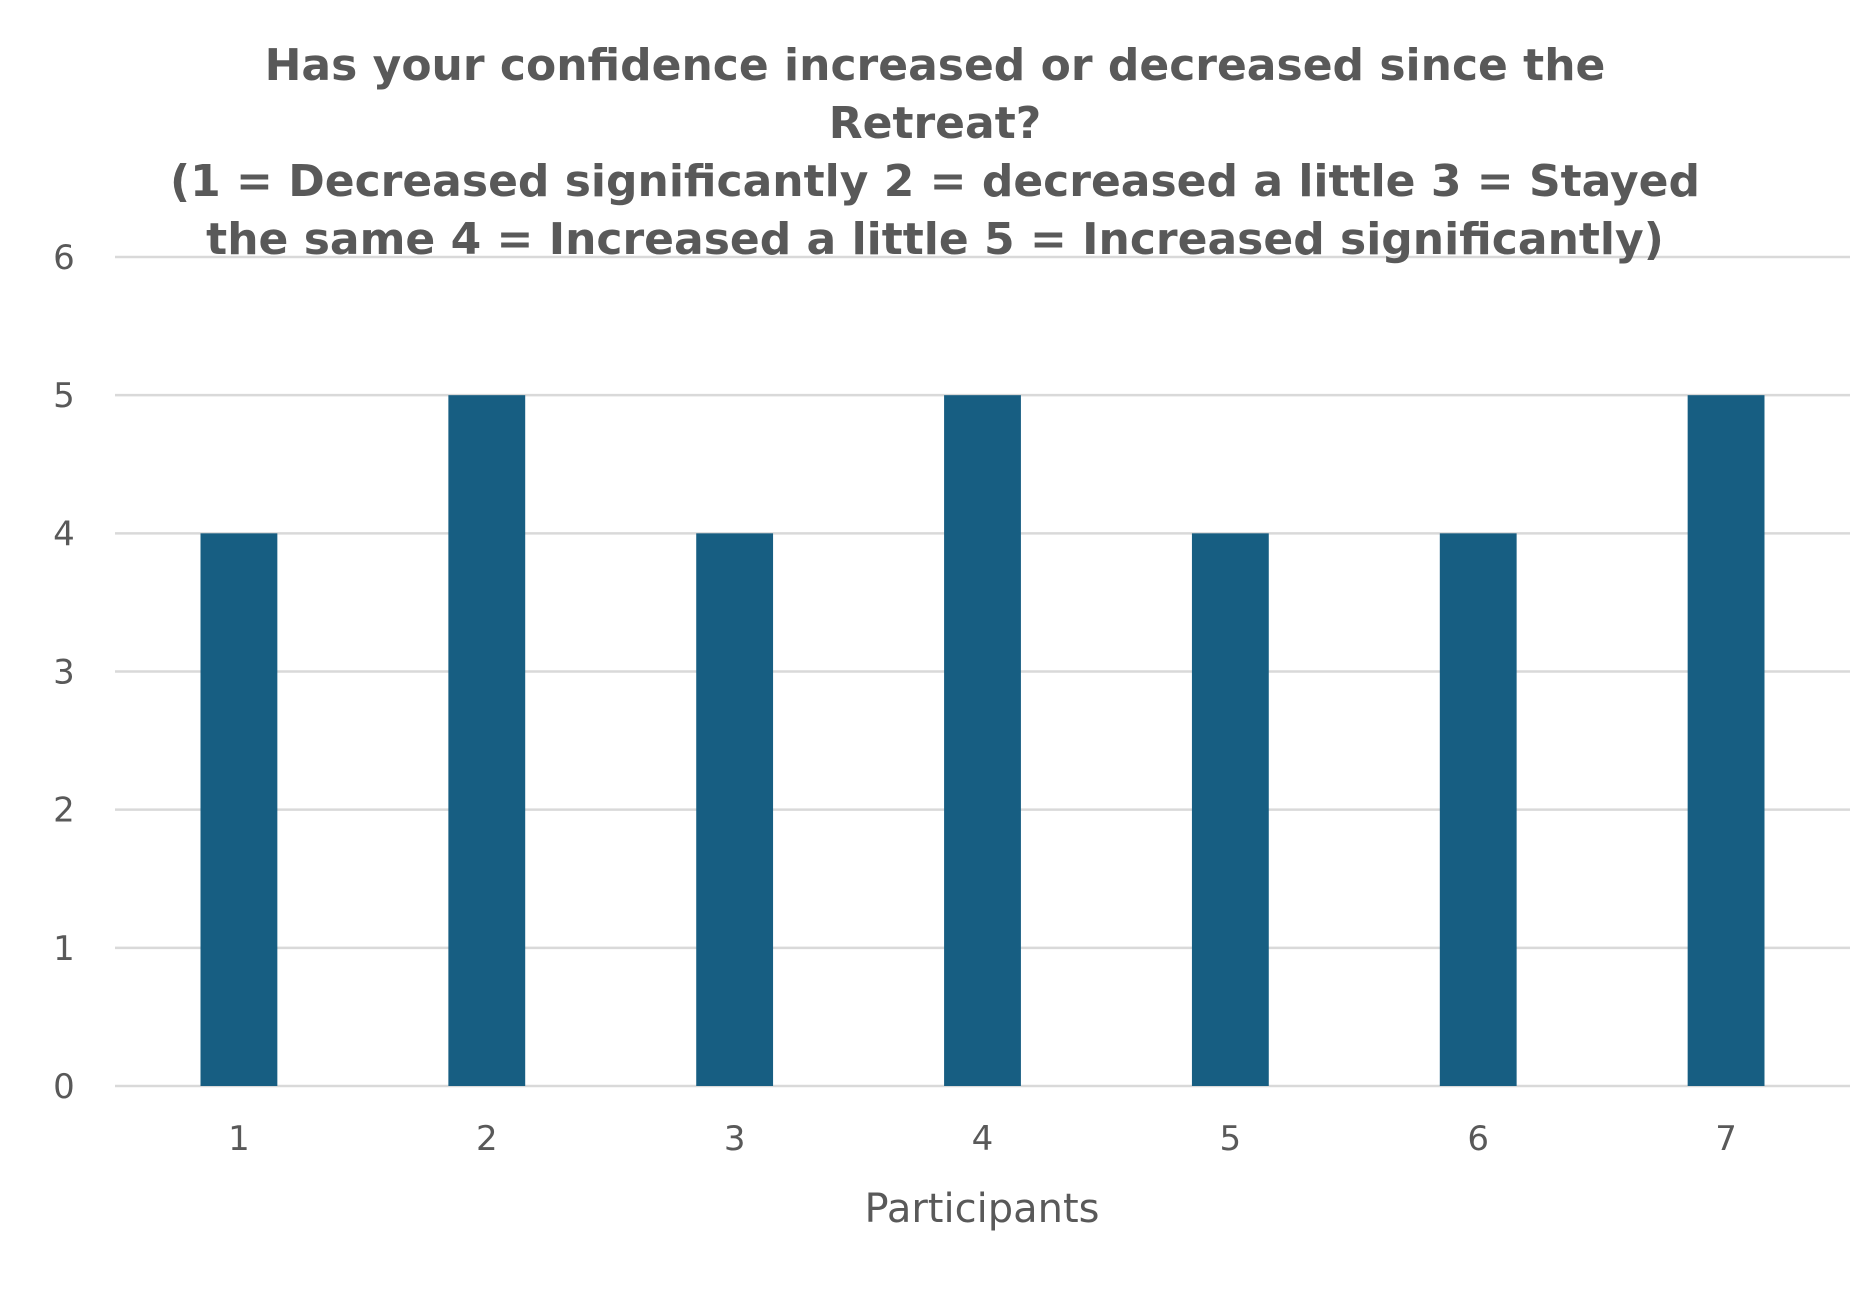  What do you see at coordinates (487, 1139) in the screenshot?
I see `x-tick-label-2: 2` at bounding box center [487, 1139].